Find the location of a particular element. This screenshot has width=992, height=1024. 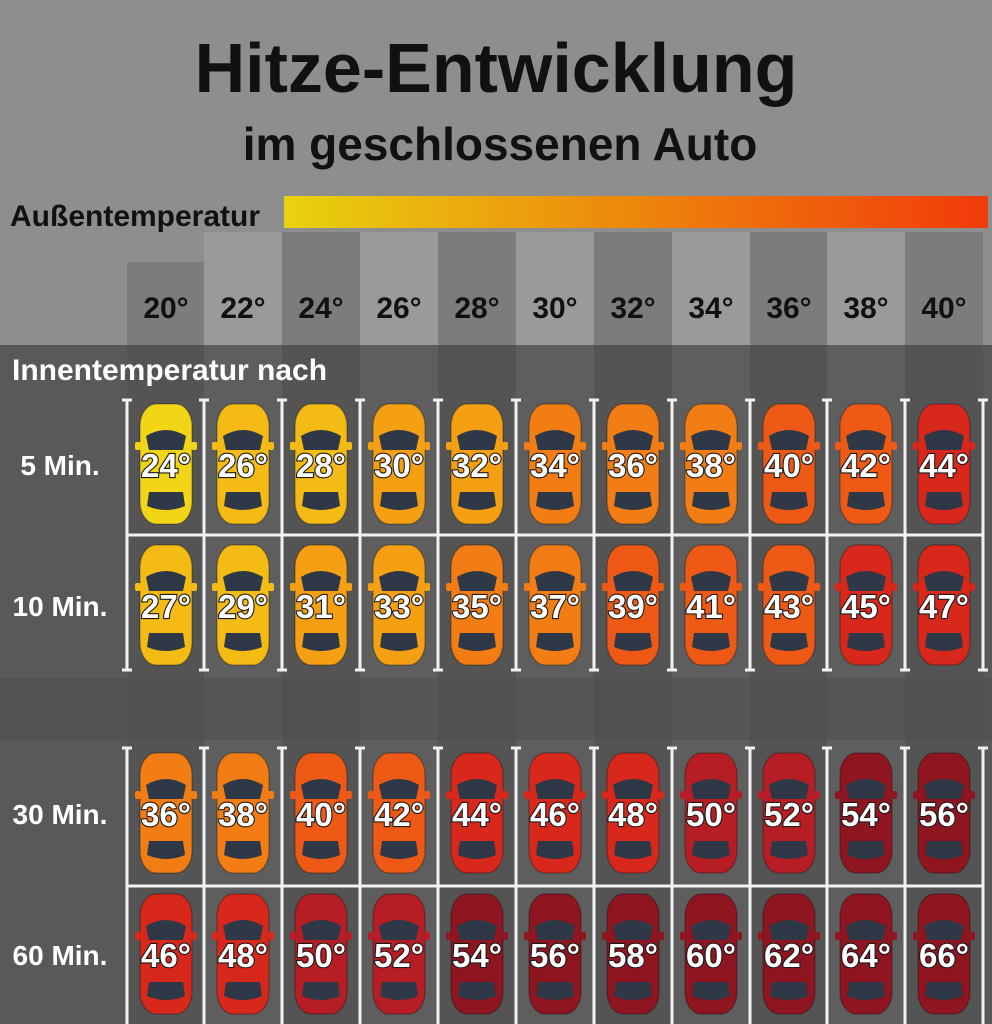

temperature-value: 30° is located at coordinates (399, 465).